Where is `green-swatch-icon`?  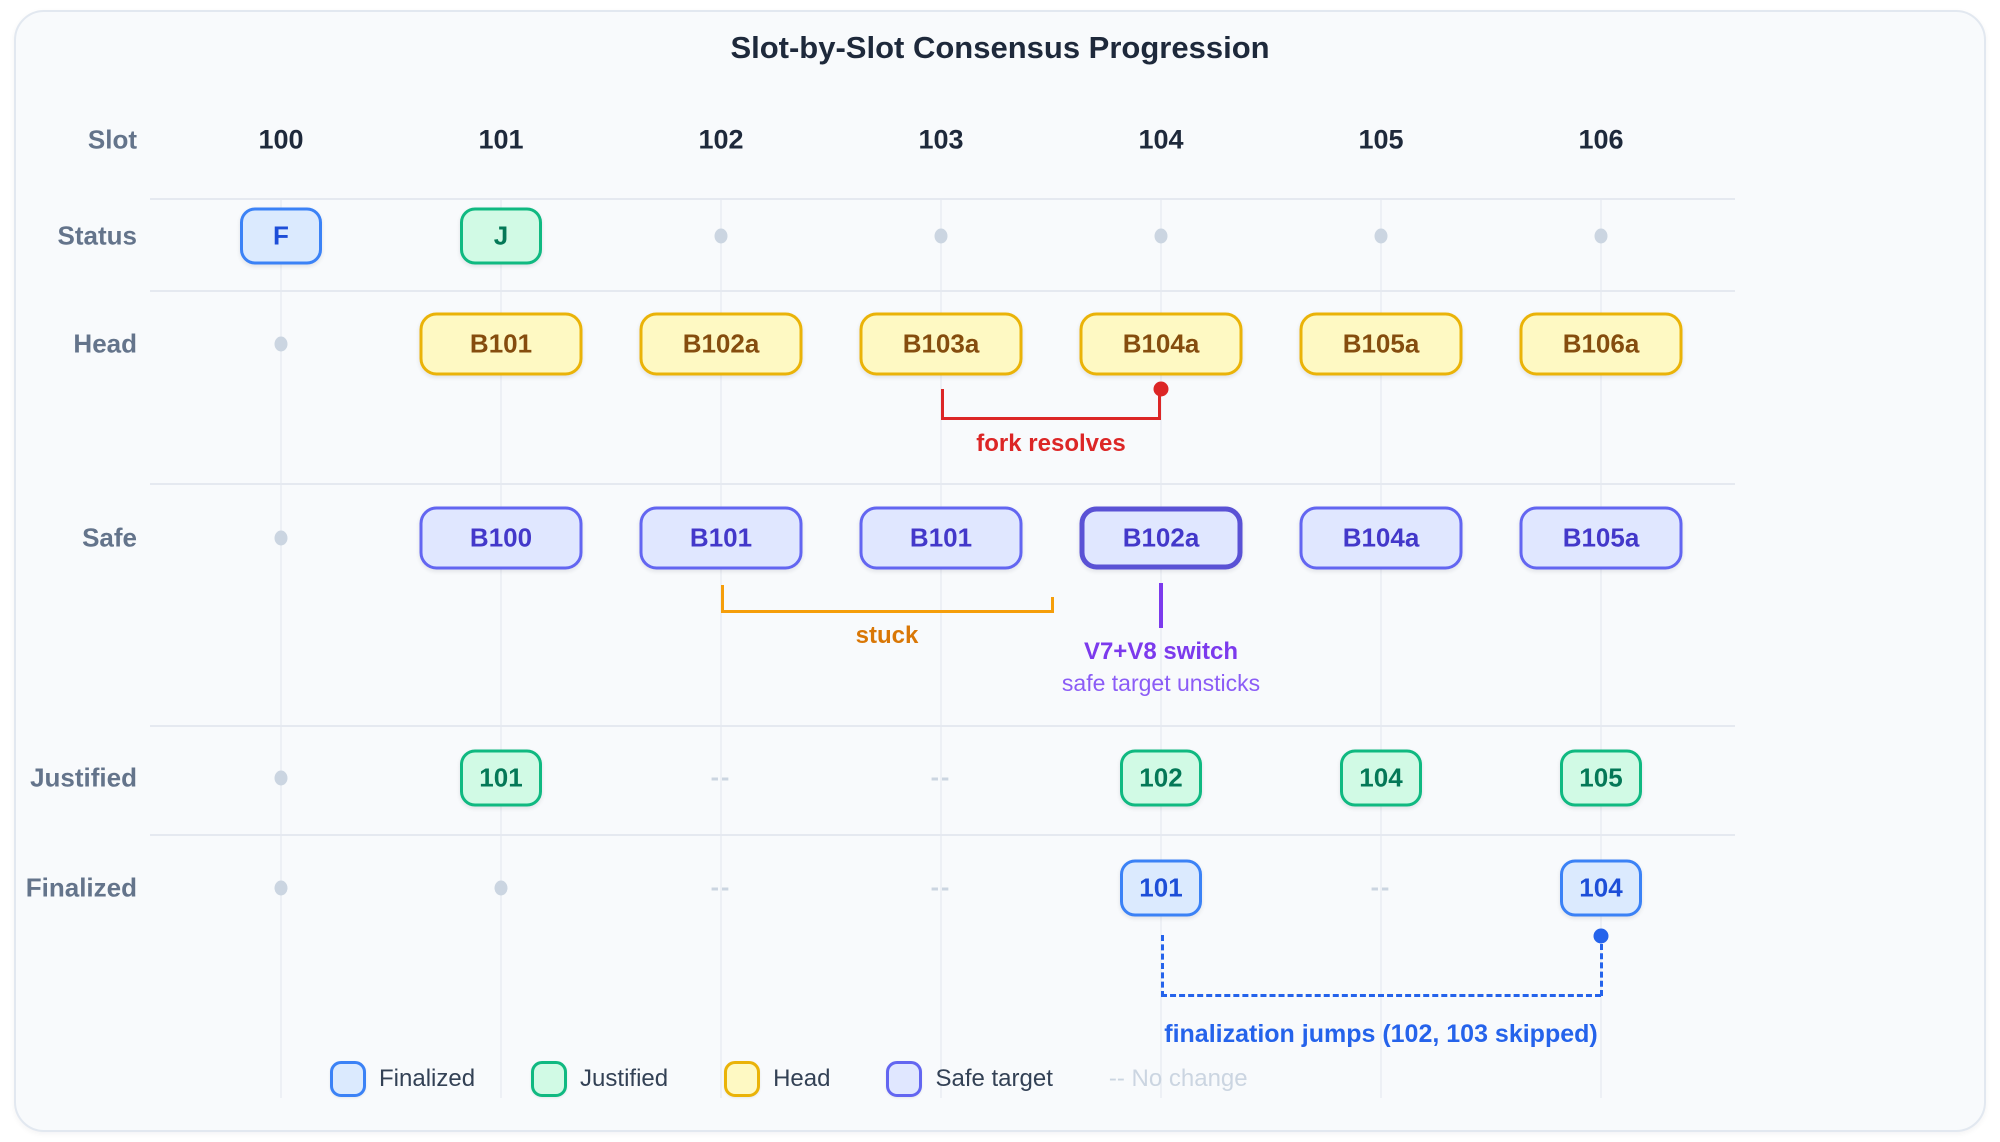 green-swatch-icon is located at coordinates (549, 1079).